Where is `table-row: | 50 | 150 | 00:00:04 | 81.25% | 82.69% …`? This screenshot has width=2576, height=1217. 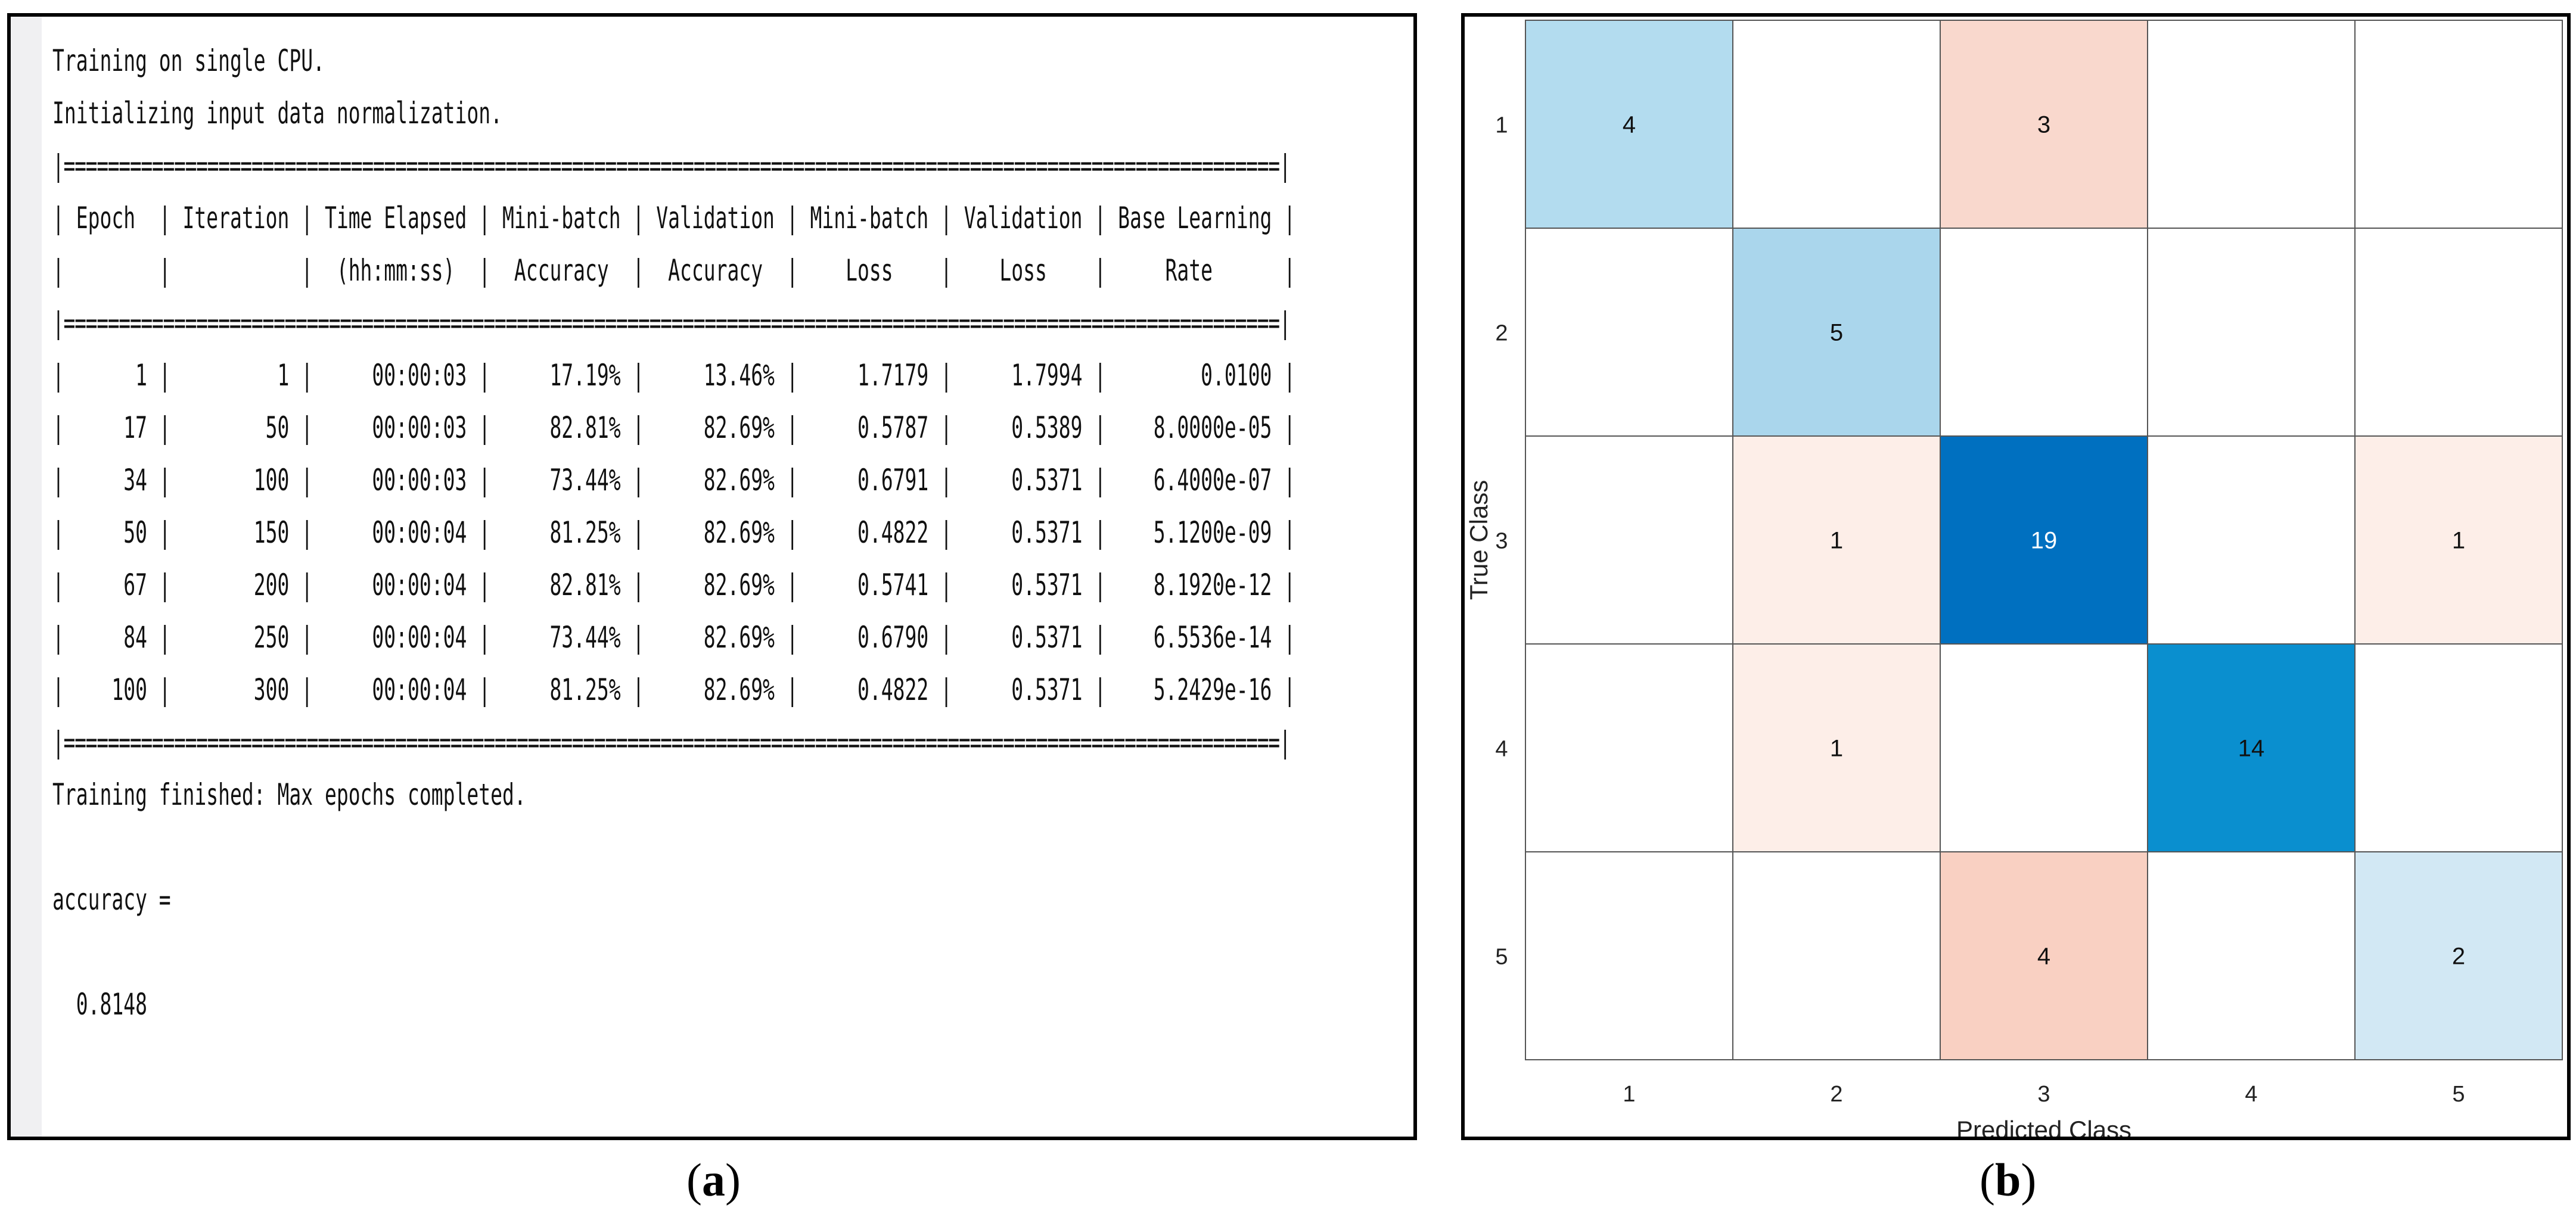
table-row: | 50 | 150 | 00:00:04 | 81.25% | 82.69% … is located at coordinates (674, 532).